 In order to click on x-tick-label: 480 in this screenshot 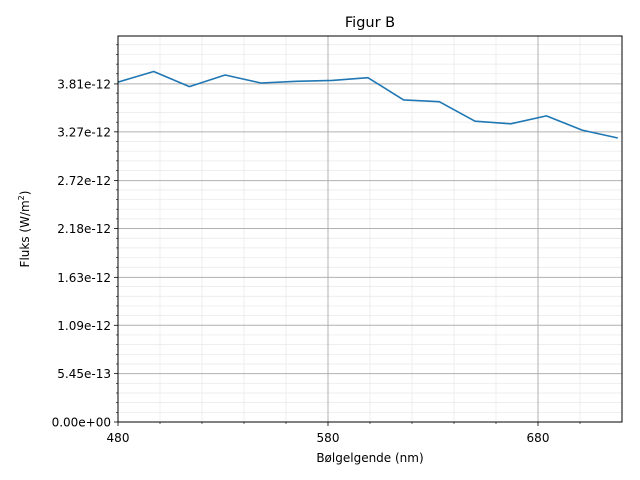, I will do `click(118, 438)`.